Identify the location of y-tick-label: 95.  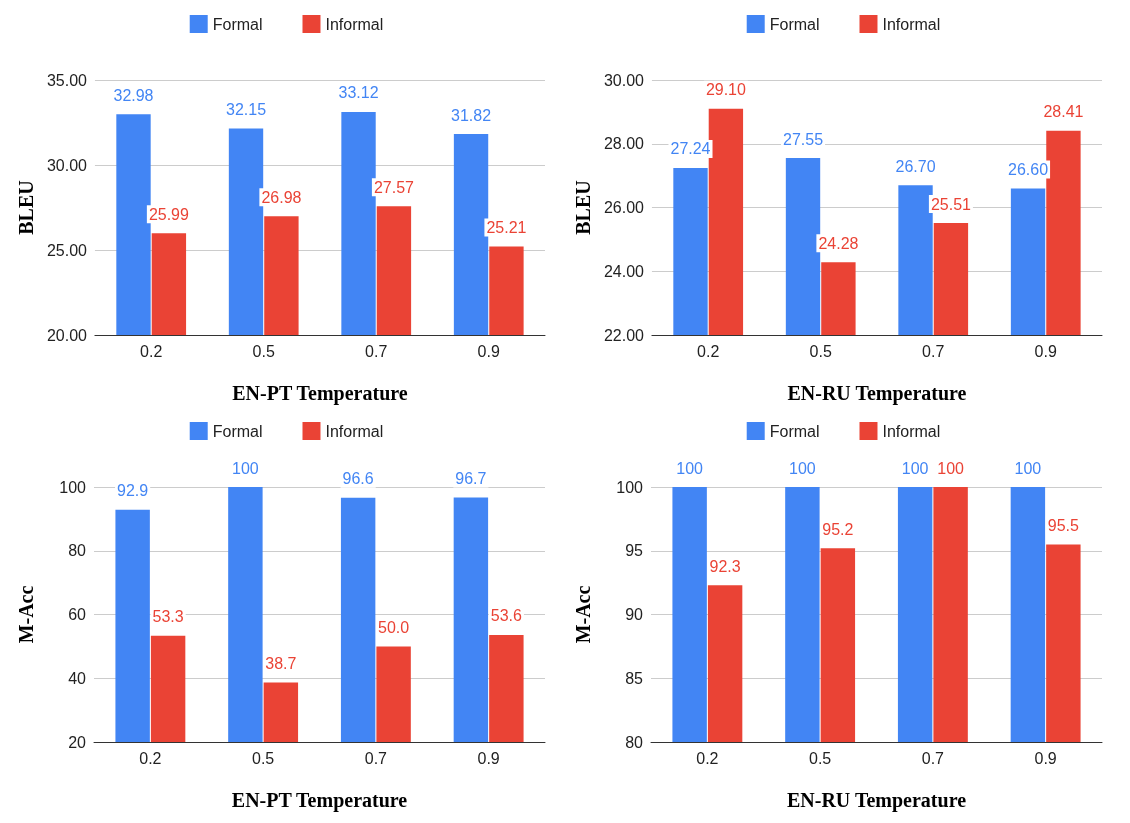
(634, 551).